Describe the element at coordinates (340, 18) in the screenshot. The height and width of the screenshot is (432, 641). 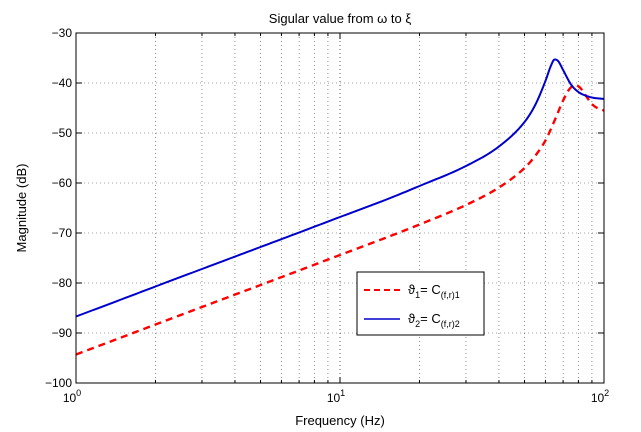
I see `chart-title: Sigular value from ω to ξ` at that location.